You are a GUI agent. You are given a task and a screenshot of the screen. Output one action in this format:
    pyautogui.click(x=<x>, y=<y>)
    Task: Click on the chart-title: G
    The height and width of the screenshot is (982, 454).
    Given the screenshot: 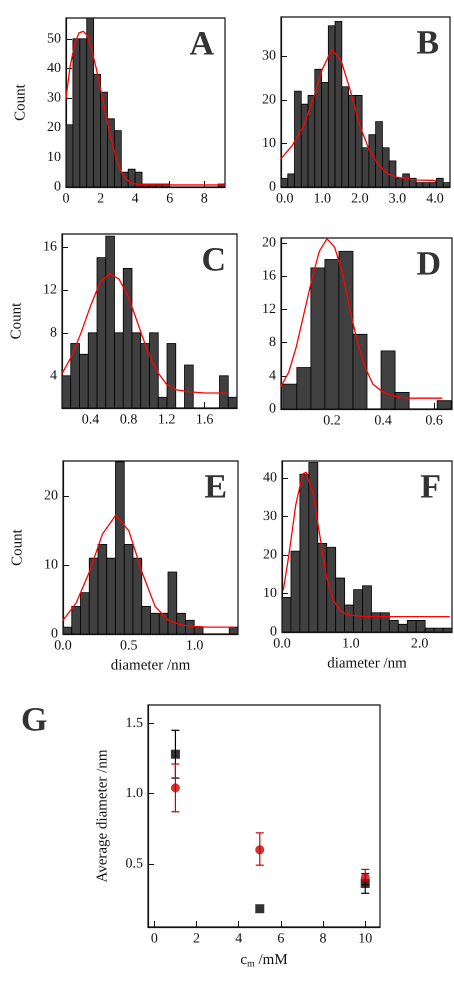 What is the action you would take?
    pyautogui.click(x=34, y=720)
    